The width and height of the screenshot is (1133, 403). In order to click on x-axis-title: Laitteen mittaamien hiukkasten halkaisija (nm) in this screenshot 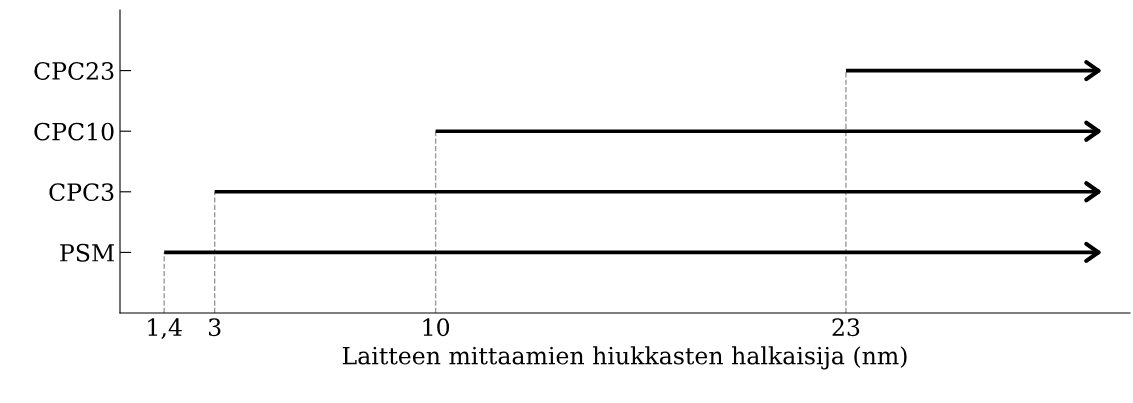, I will do `click(624, 358)`.